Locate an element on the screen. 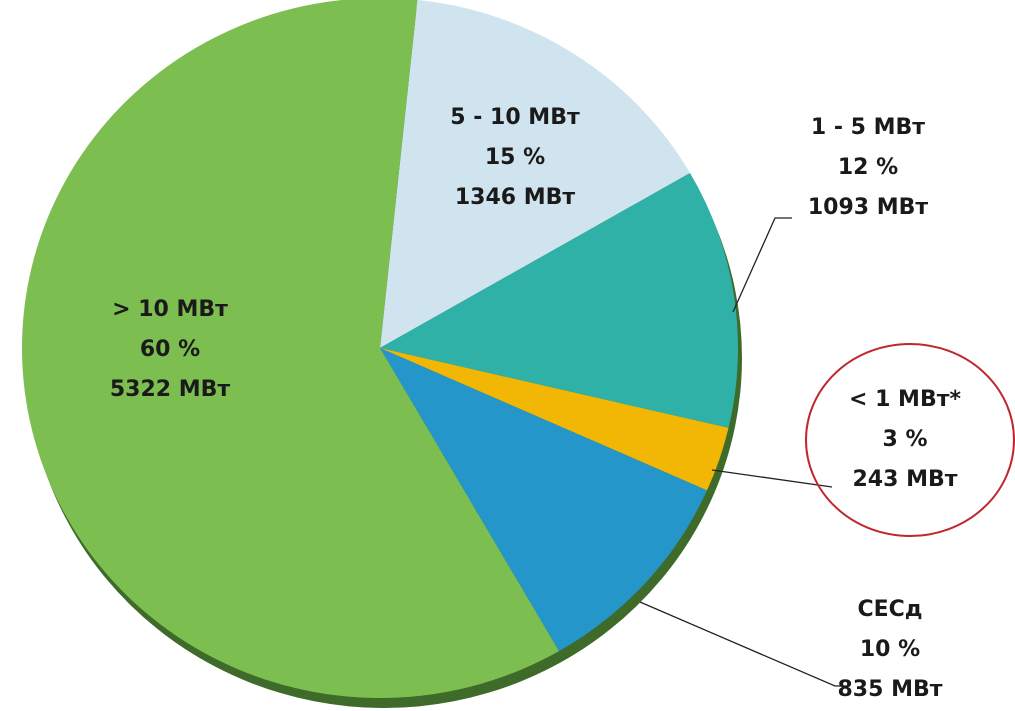 This screenshot has height=711, width=1015. value-label: 60 % is located at coordinates (170, 349).